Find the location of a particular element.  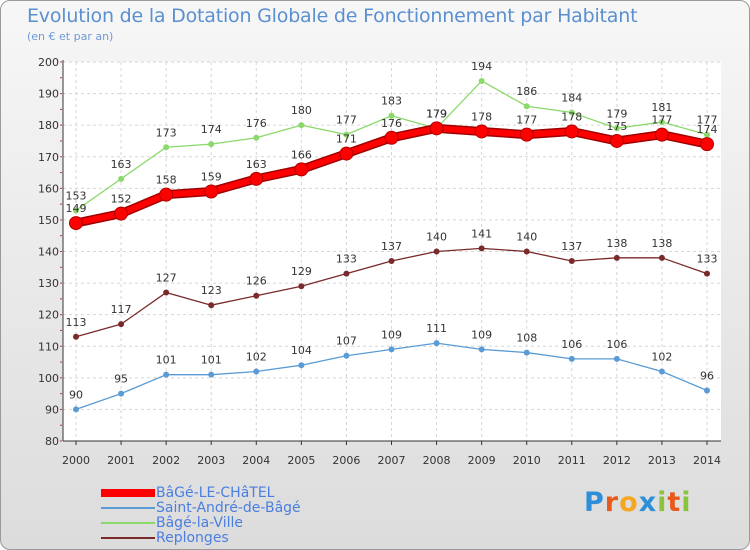

data-label: 159 is located at coordinates (211, 176).